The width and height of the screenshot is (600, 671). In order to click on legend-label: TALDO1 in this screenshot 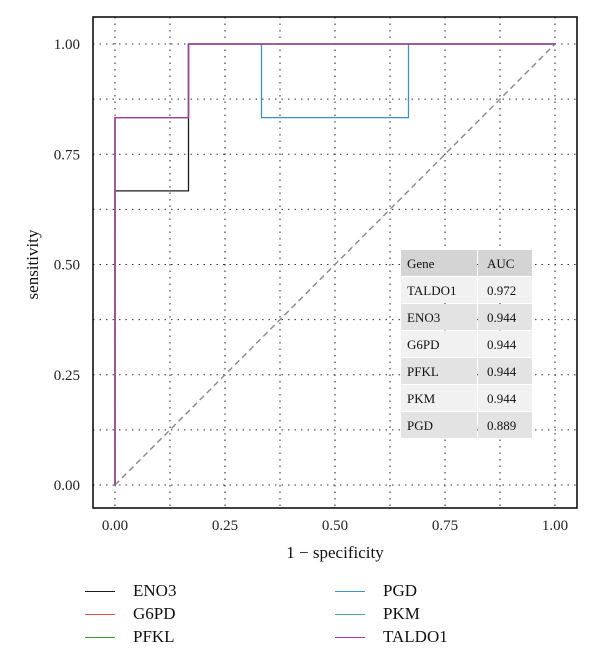, I will do `click(415, 636)`.